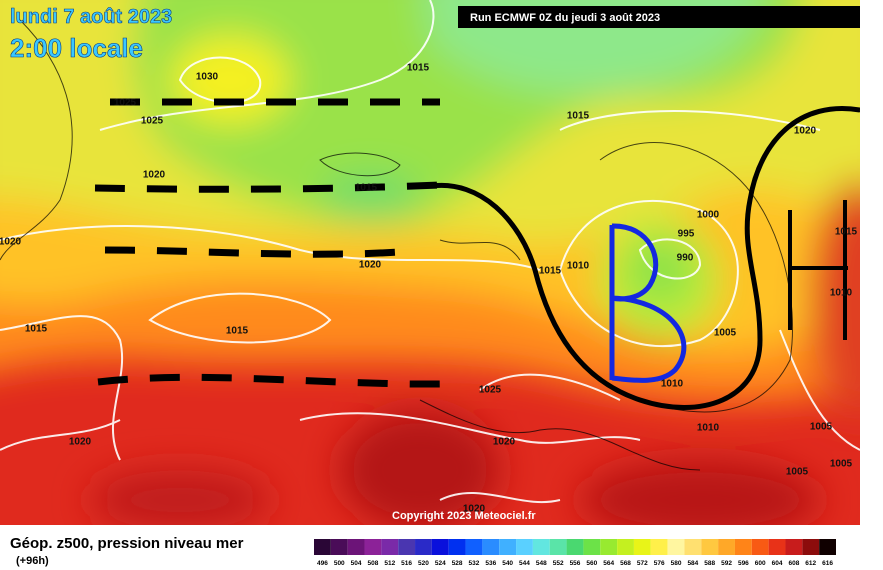 This screenshot has width=883, height=570. I want to click on scale-label: 548, so click(541, 563).